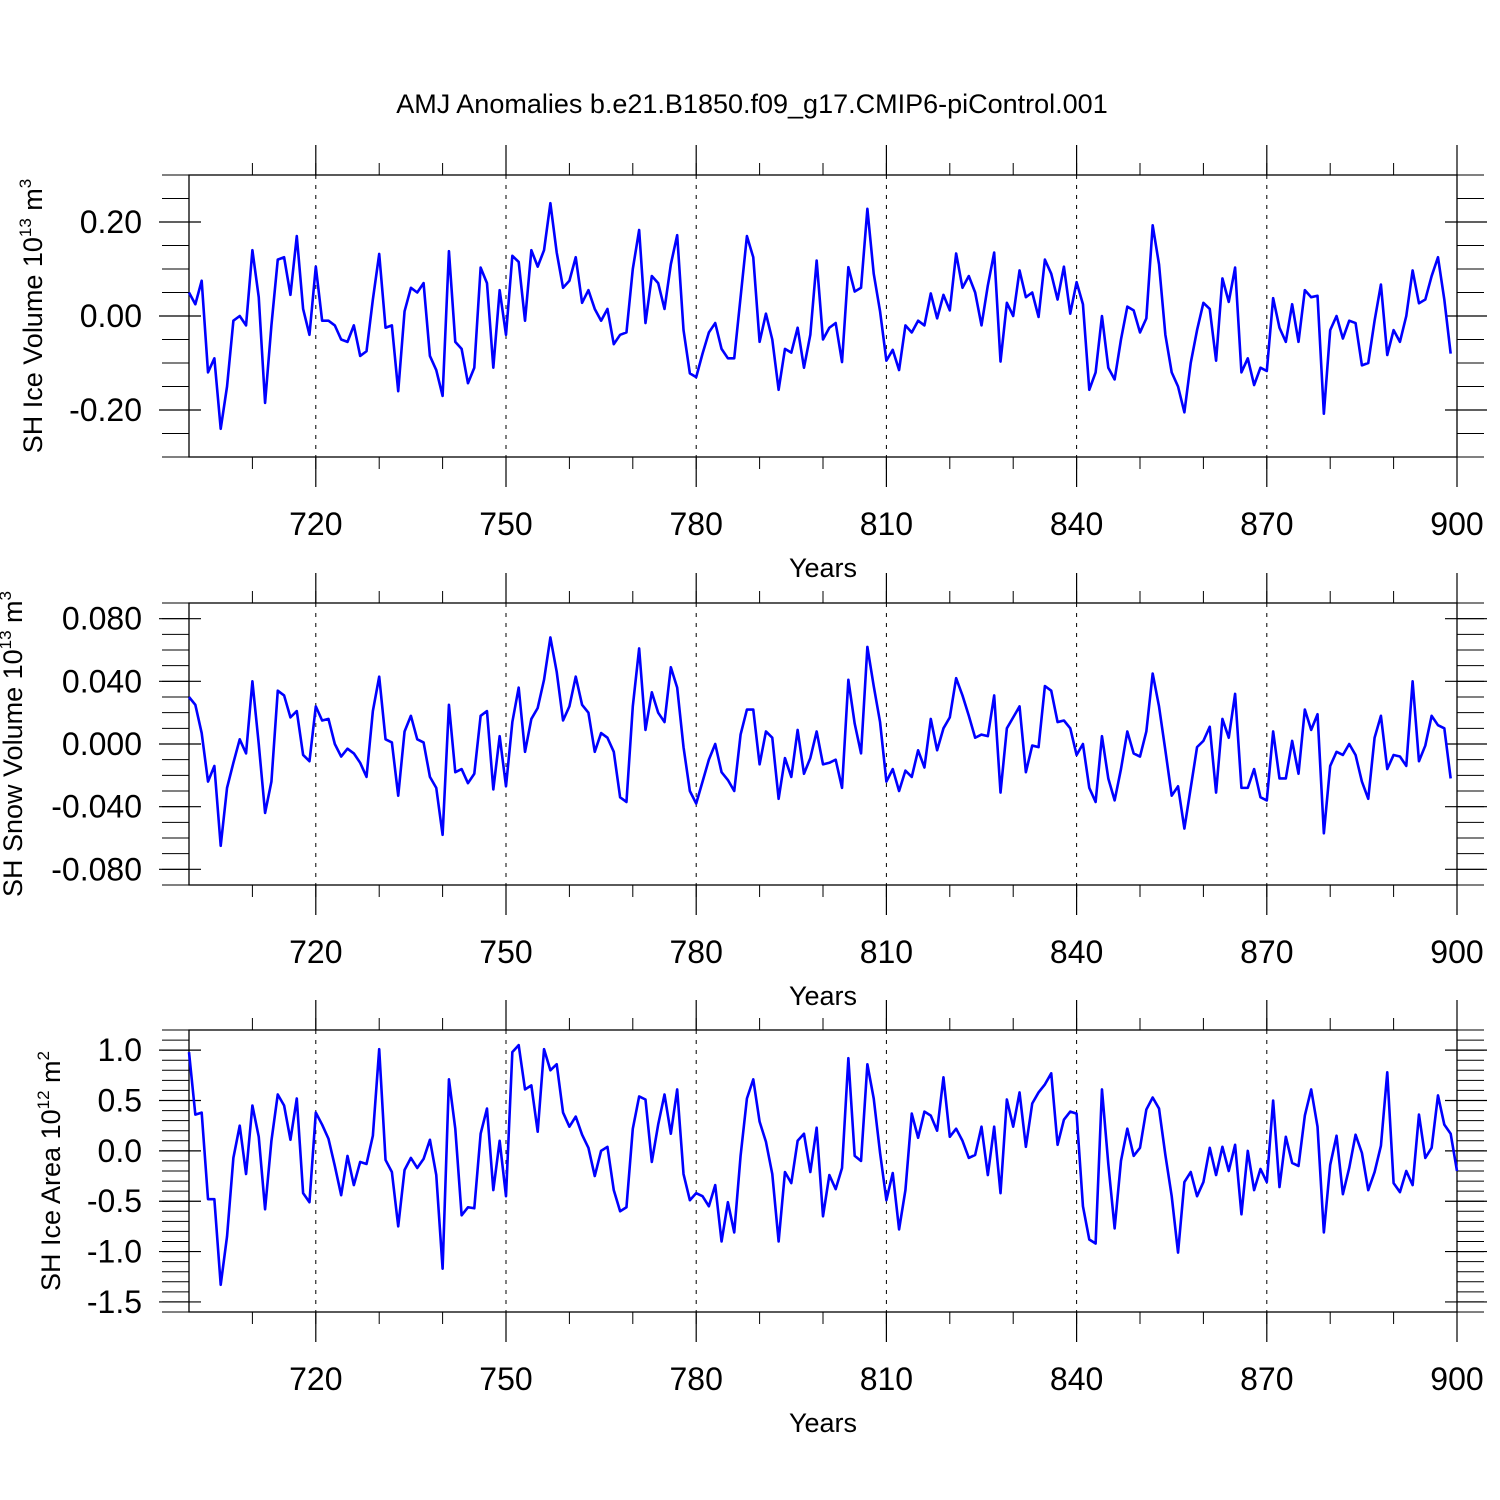 The image size is (1500, 1500). Describe the element at coordinates (96, 869) in the screenshot. I see `y-tick-label: -0.080` at that location.